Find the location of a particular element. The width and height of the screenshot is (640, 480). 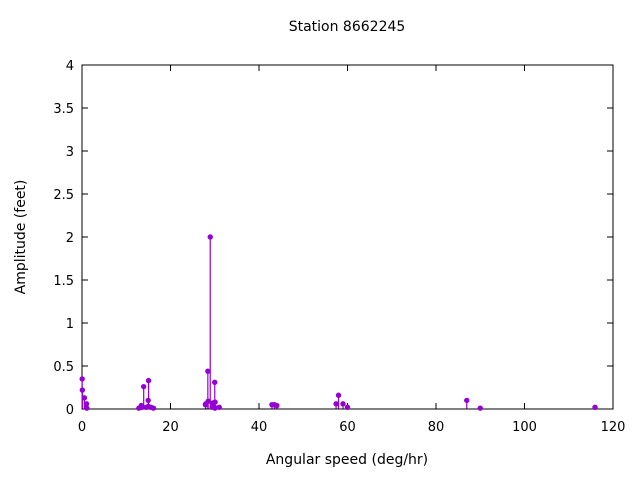

chart-title: Station 8662245 is located at coordinates (347, 27).